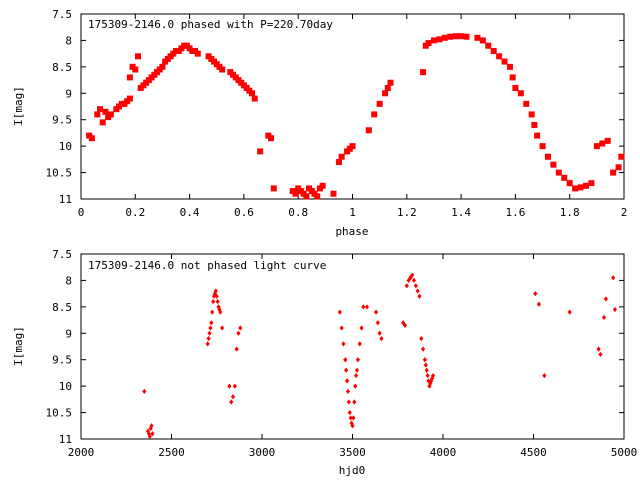 This screenshot has width=640, height=480. I want to click on y-tick-label: 9, so click(68, 333).